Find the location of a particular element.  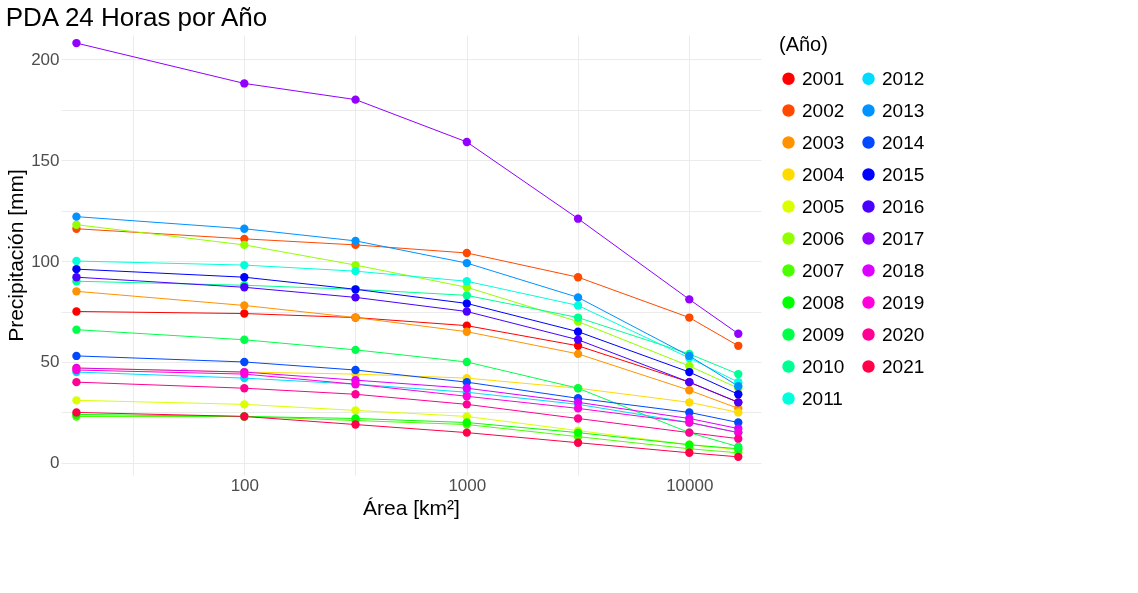

legend-title: (Año) is located at coordinates (803, 44).